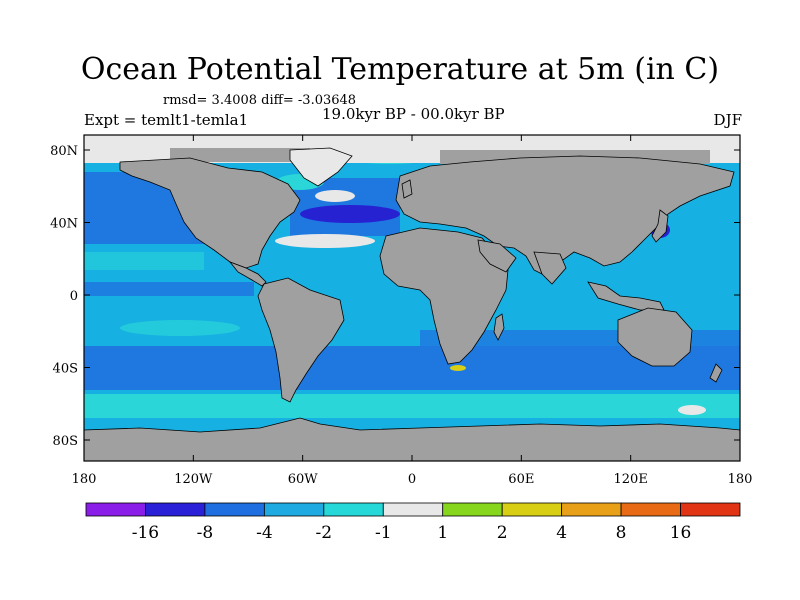 This screenshot has width=800, height=600. What do you see at coordinates (412, 439) in the screenshot?
I see `land-antarctica` at bounding box center [412, 439].